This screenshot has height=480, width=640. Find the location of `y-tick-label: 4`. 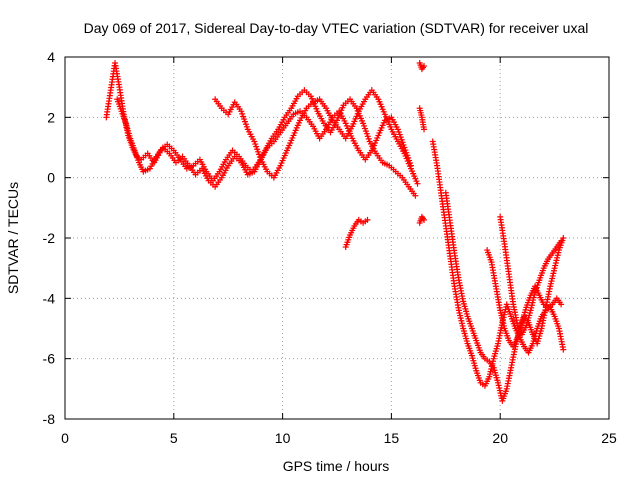

y-tick-label: 4 is located at coordinates (51, 57).